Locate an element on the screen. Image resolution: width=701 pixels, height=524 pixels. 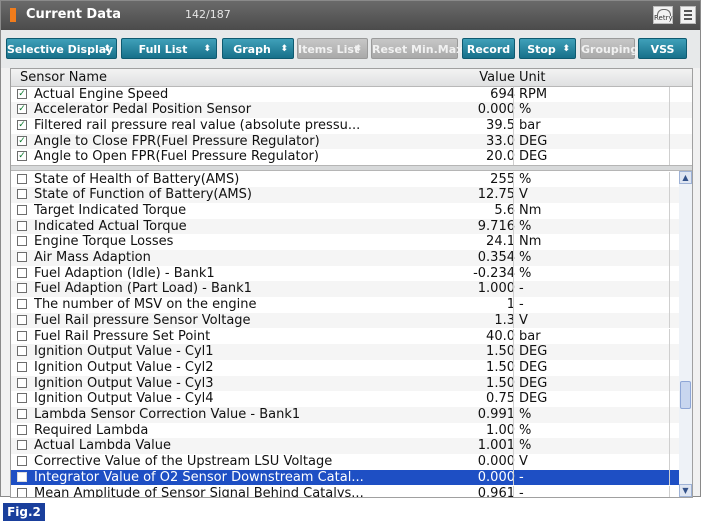
table-row: Air Mass Adaption 0.354% is located at coordinates (351, 258).